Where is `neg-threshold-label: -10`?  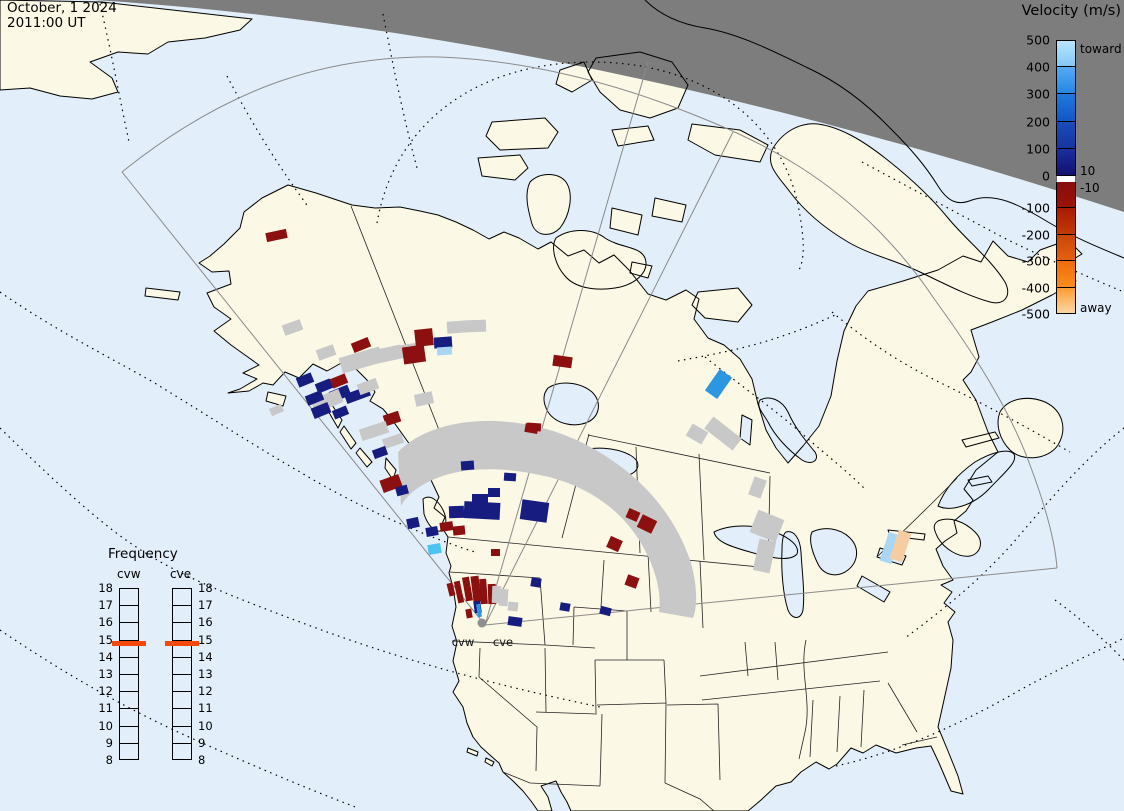 neg-threshold-label: -10 is located at coordinates (1090, 188).